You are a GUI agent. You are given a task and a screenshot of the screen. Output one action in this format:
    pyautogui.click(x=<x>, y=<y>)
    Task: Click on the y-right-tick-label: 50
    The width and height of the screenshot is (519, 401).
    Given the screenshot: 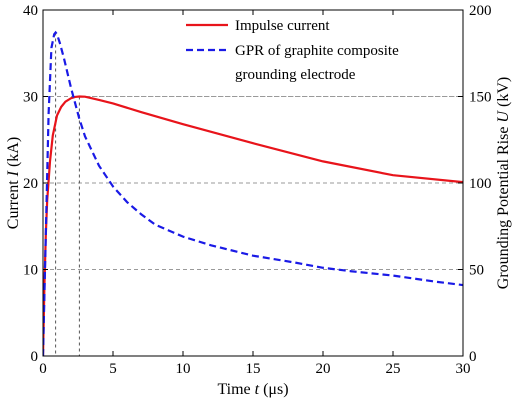 What is the action you would take?
    pyautogui.click(x=476, y=271)
    